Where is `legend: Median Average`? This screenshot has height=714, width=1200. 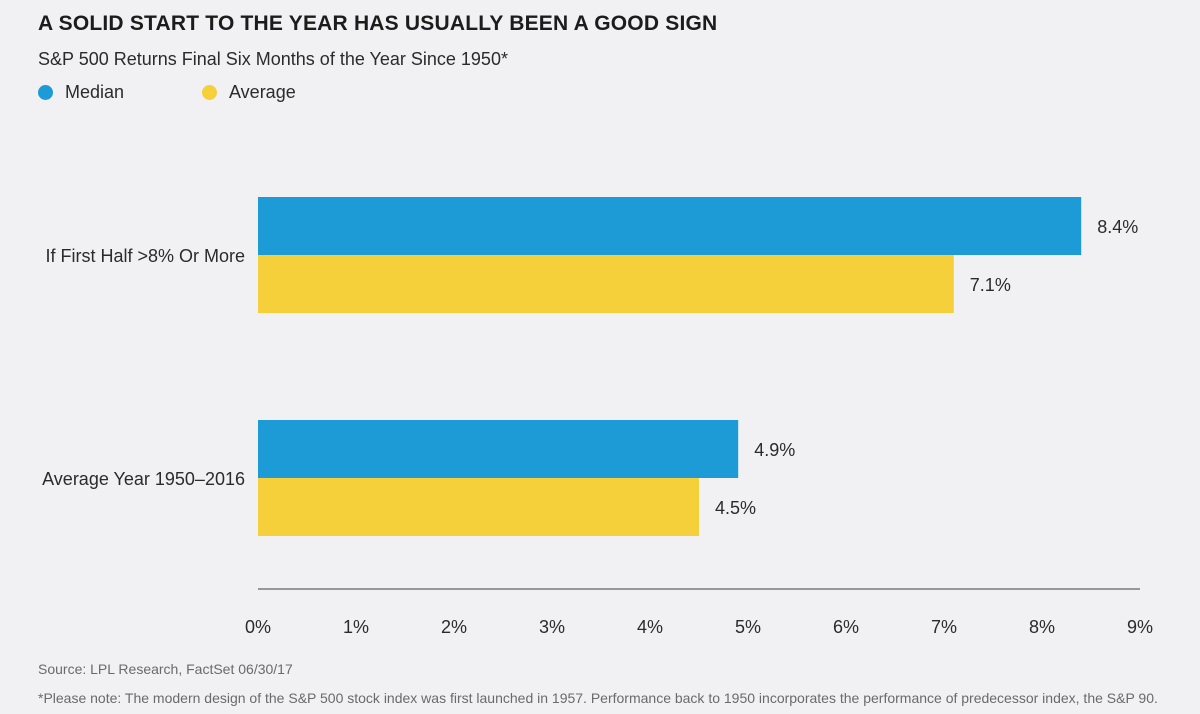
legend: Median Average is located at coordinates (288, 93).